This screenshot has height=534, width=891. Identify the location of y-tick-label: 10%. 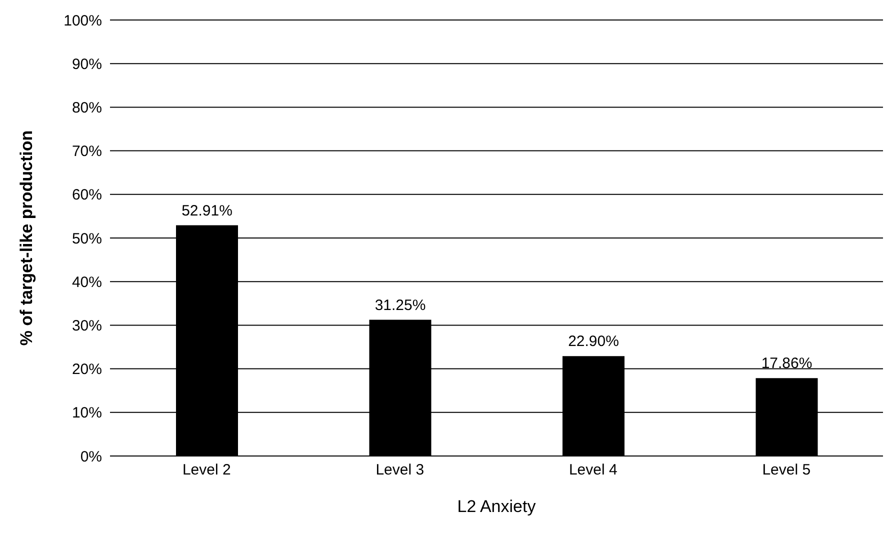
(87, 413).